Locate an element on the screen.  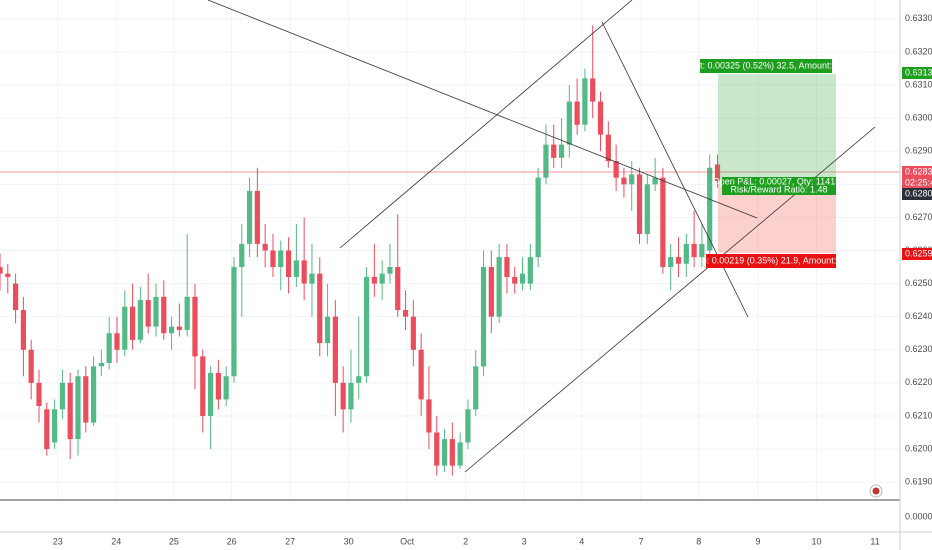
stop-label-box is located at coordinates (771, 261).